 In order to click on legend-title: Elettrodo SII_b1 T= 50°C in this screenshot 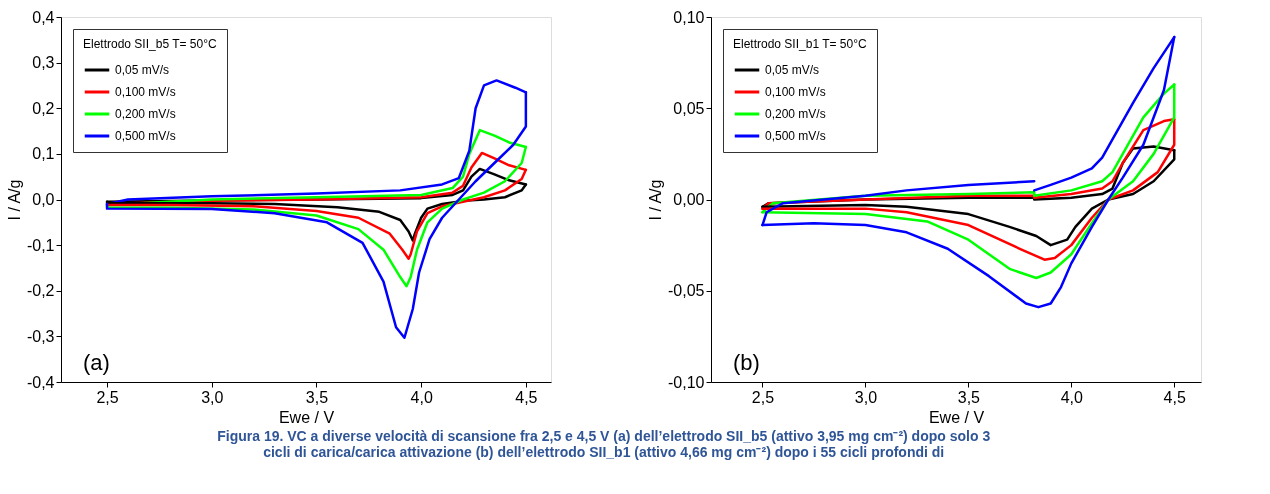, I will do `click(800, 44)`.